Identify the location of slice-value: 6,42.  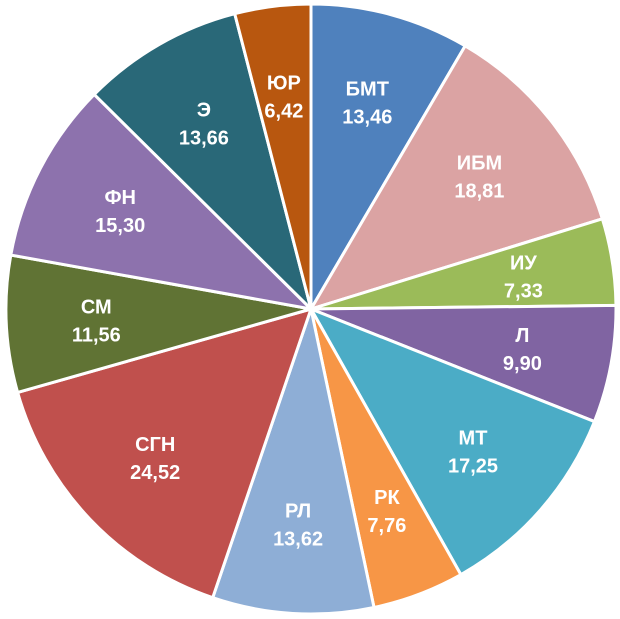
(283, 112).